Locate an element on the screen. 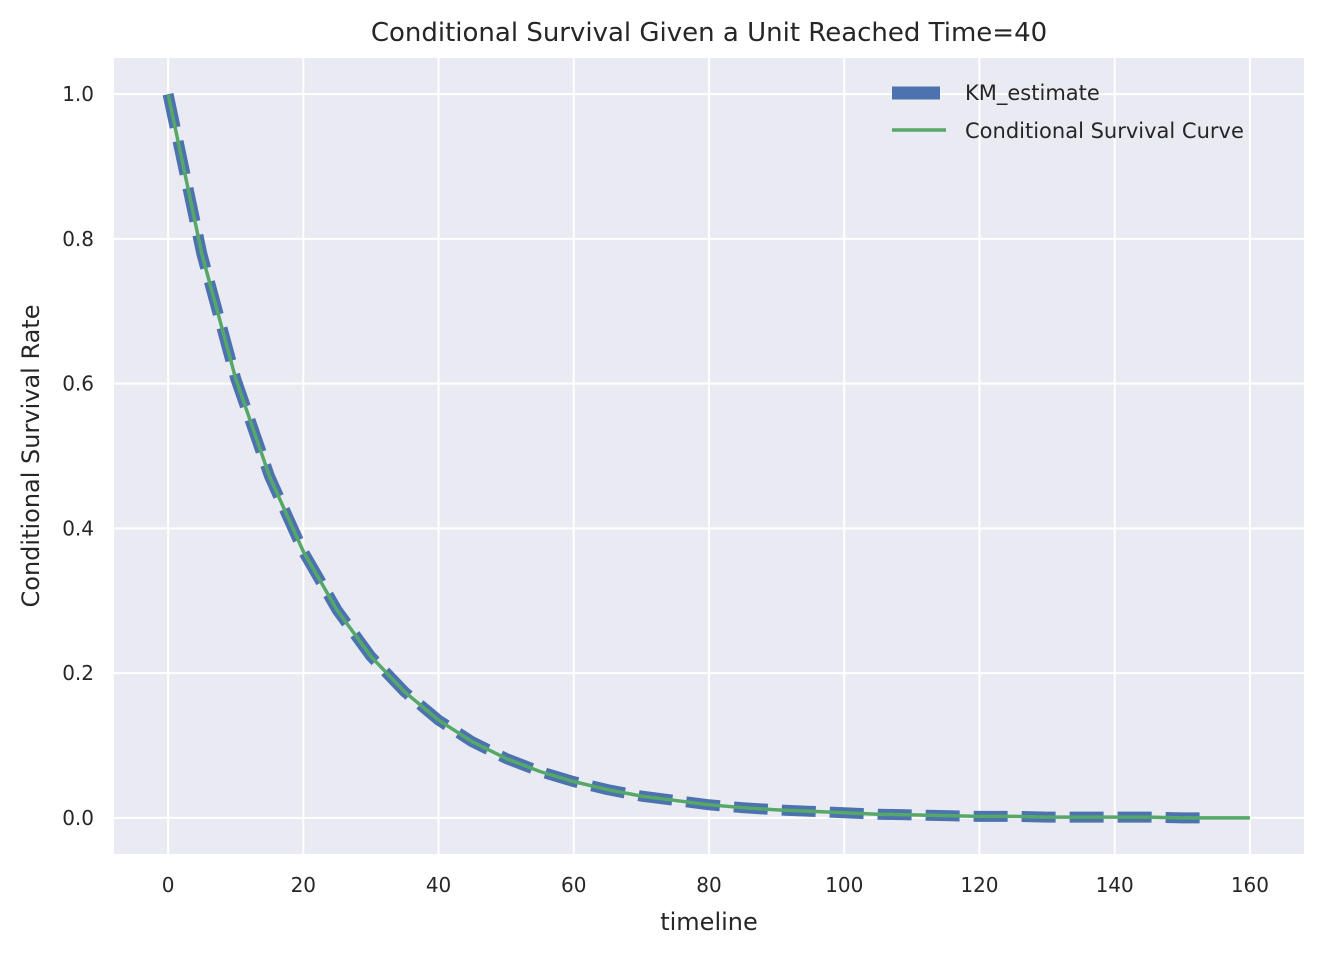 The height and width of the screenshot is (956, 1323). x-tick-label: 40 is located at coordinates (438, 885).